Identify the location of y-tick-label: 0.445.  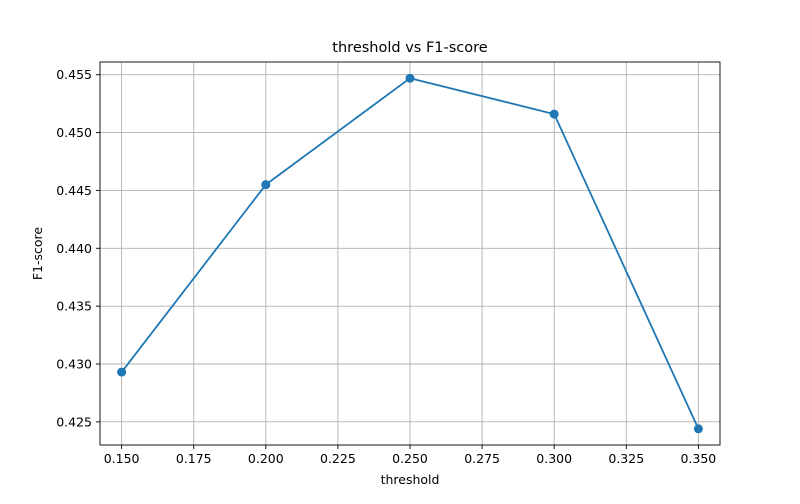
(74, 190).